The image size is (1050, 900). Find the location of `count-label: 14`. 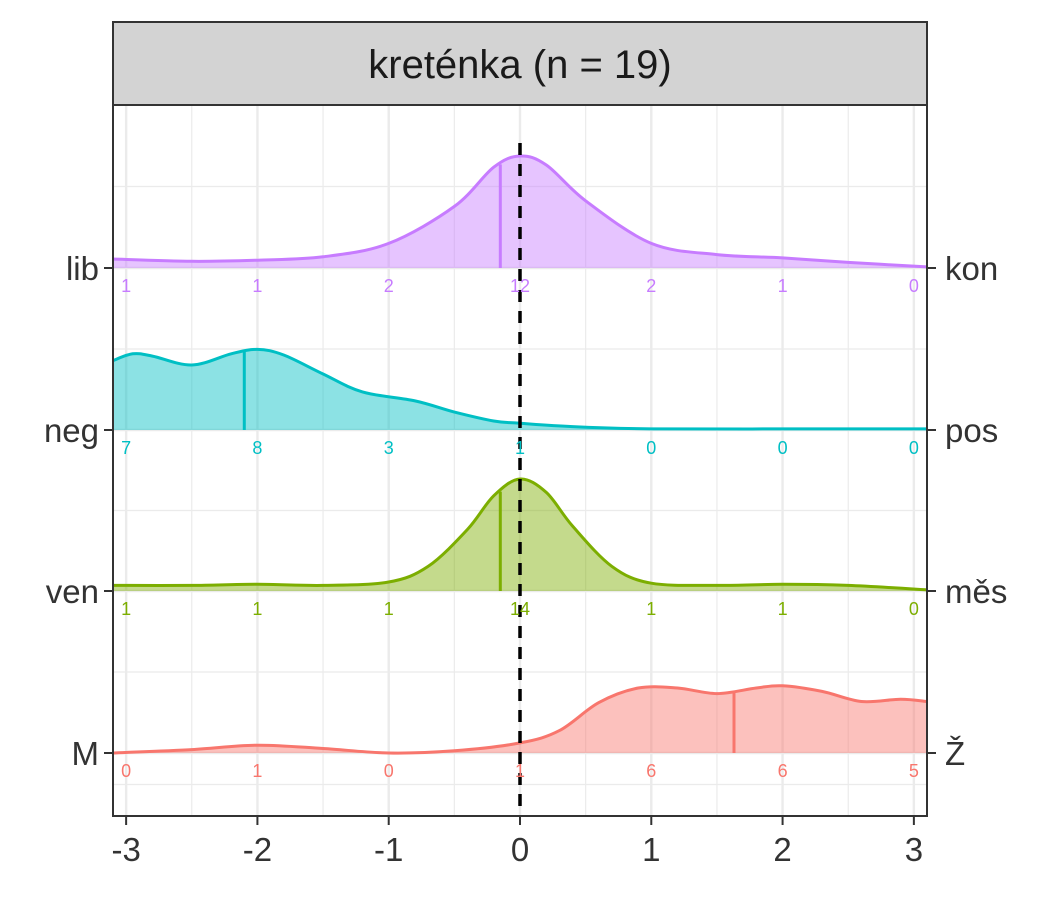

count-label: 14 is located at coordinates (520, 609).